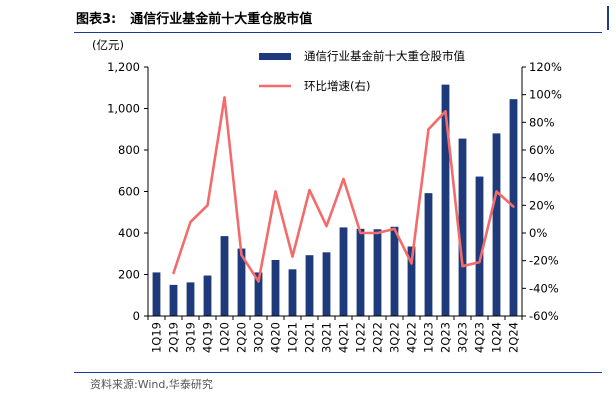 The width and height of the screenshot is (616, 403). What do you see at coordinates (276, 337) in the screenshot?
I see `x-tick-label: 4Q20` at bounding box center [276, 337].